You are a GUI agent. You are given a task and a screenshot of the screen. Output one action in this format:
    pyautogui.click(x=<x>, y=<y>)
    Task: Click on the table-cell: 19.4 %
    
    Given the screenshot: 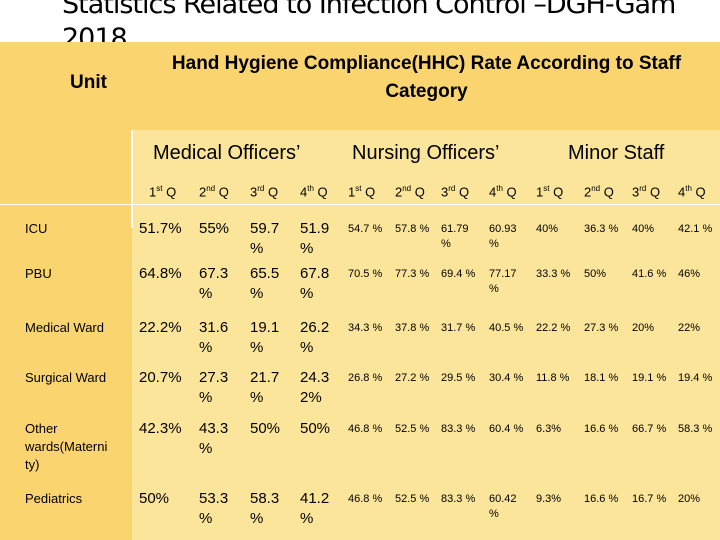 What is the action you would take?
    pyautogui.click(x=695, y=378)
    